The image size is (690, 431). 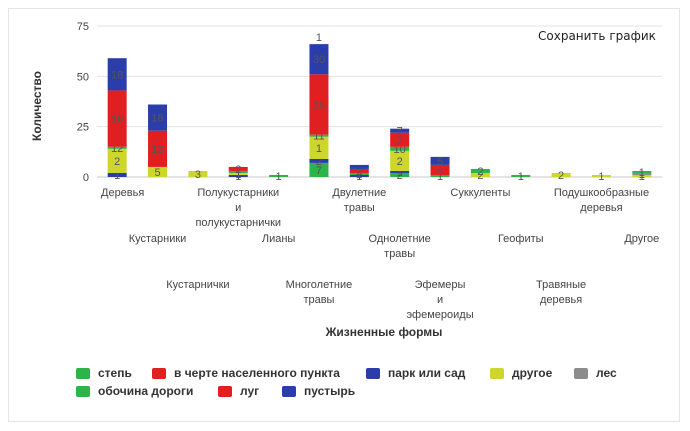 I want to click on y-tick-label: 50, so click(x=83, y=77).